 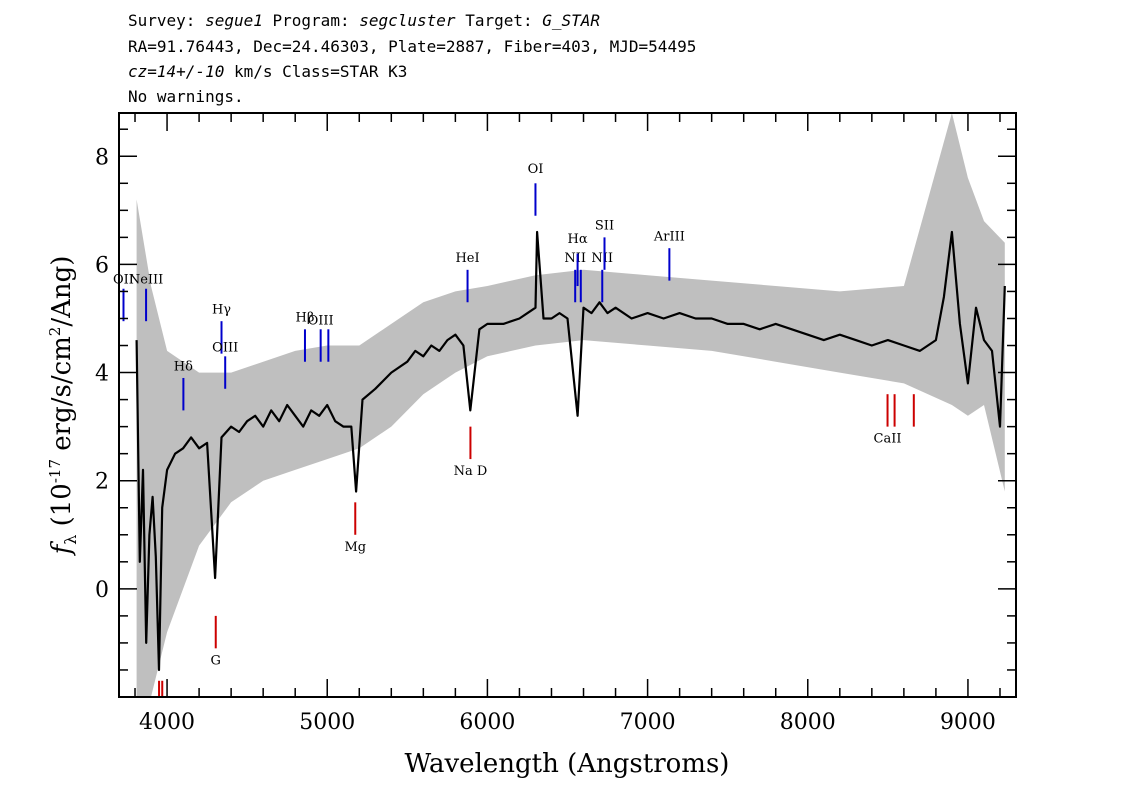 I want to click on spectral-line-label: SII, so click(x=604, y=226).